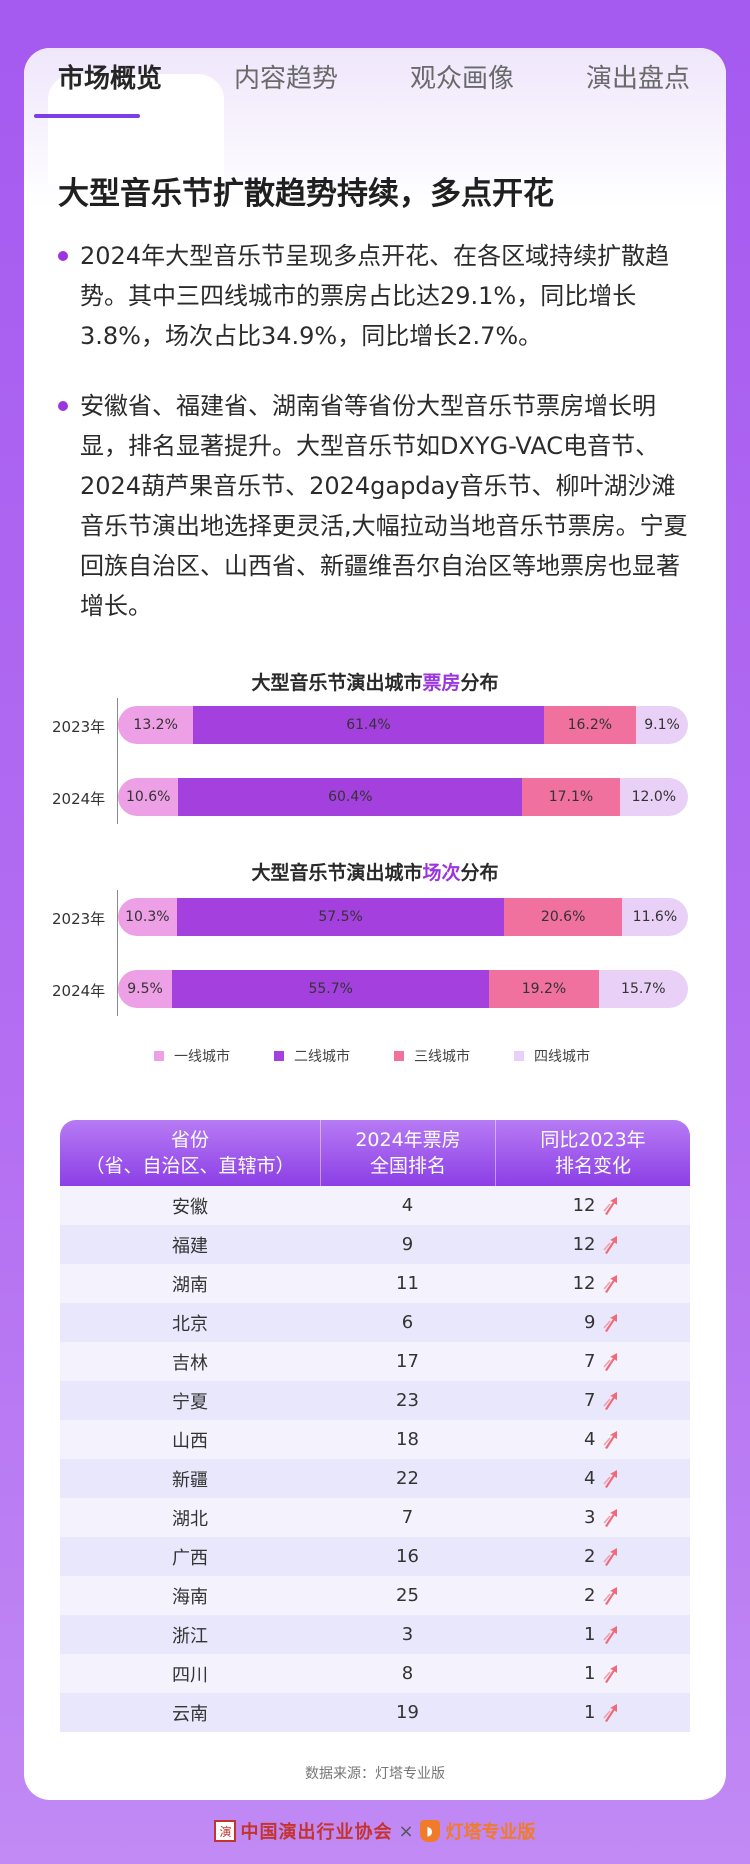 The width and height of the screenshot is (750, 1864). Describe the element at coordinates (79, 727) in the screenshot. I see `year-tick-label: 2023年` at that location.